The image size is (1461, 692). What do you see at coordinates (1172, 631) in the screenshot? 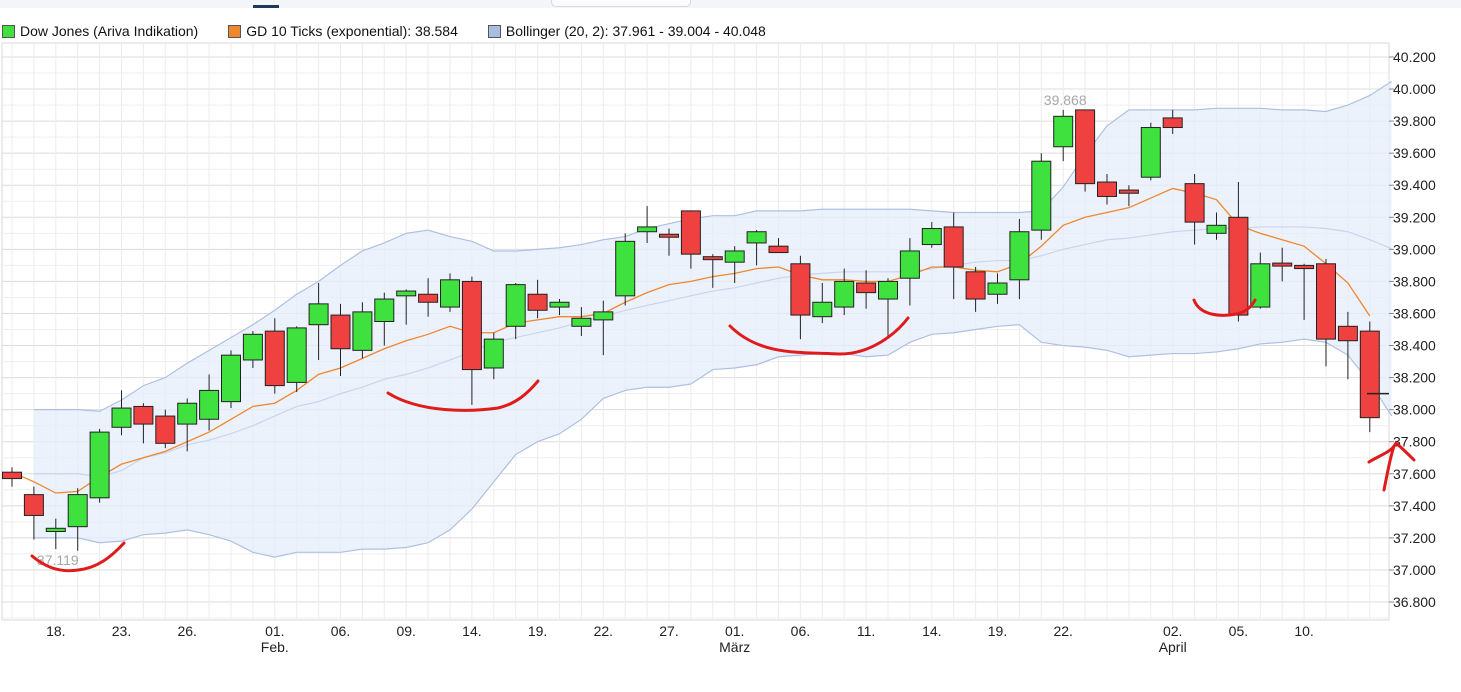
I see `x-tick-label: 02.` at bounding box center [1172, 631].